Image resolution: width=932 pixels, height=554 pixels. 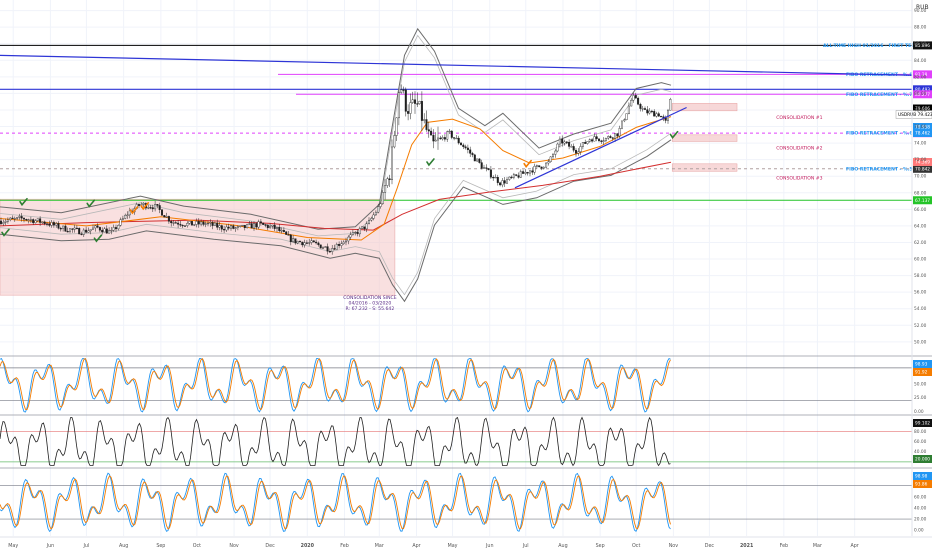 I want to click on oscillator-badge-text: 98.93, so click(x=921, y=365).